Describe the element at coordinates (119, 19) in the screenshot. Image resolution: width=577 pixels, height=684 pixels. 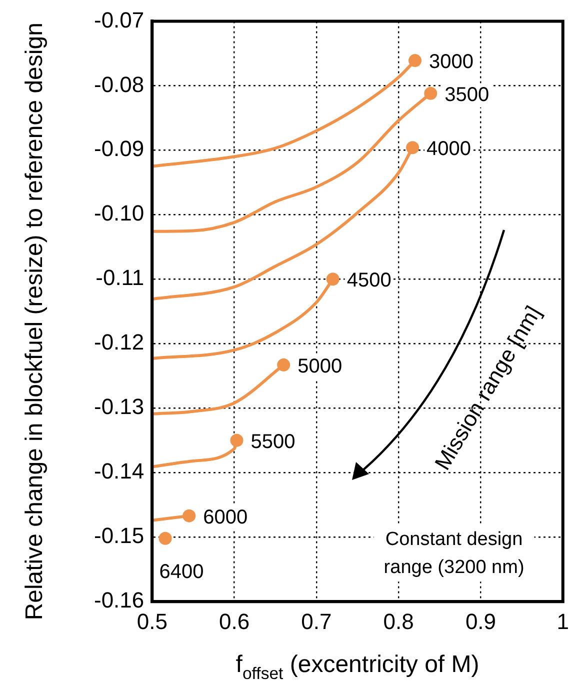
I see `y-tick-label: -0.07` at that location.